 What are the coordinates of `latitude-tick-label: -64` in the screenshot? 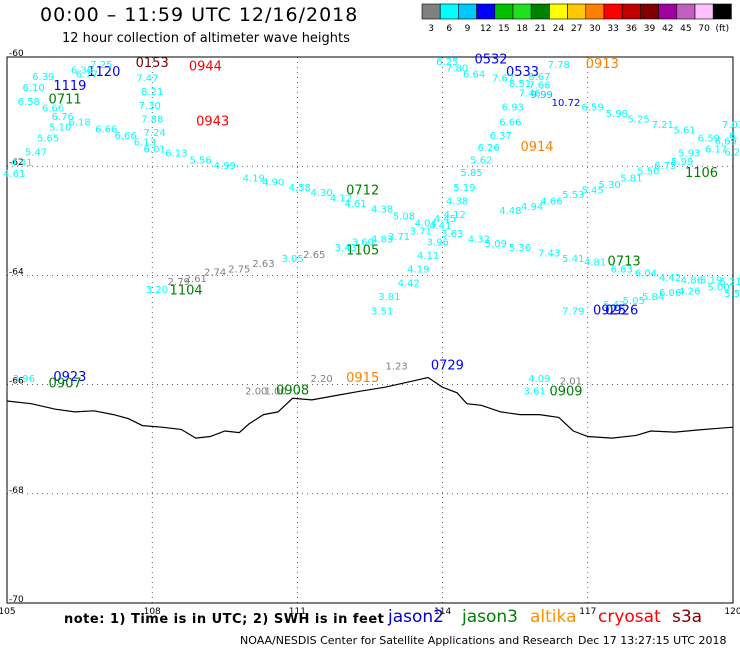 It's located at (16, 272).